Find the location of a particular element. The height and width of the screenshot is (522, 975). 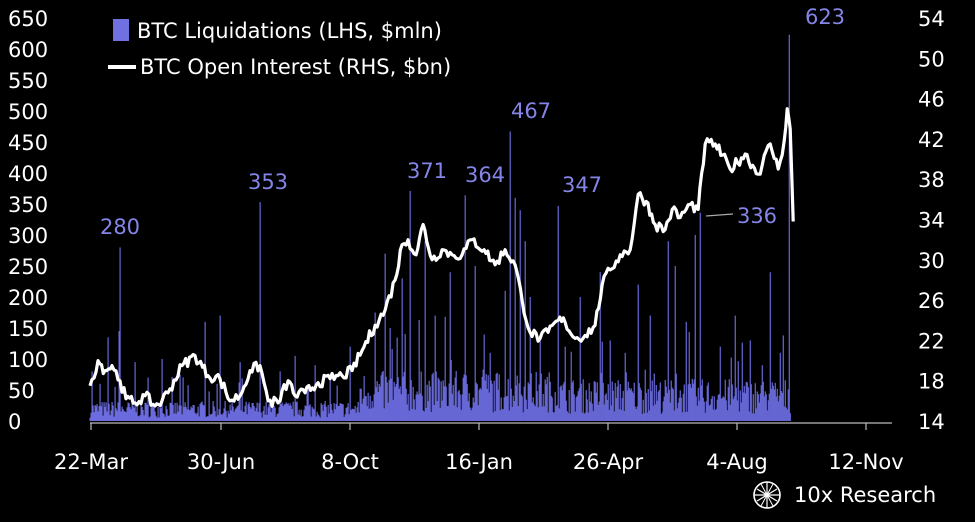

x-tick-label: 12-Nov is located at coordinates (865, 462).